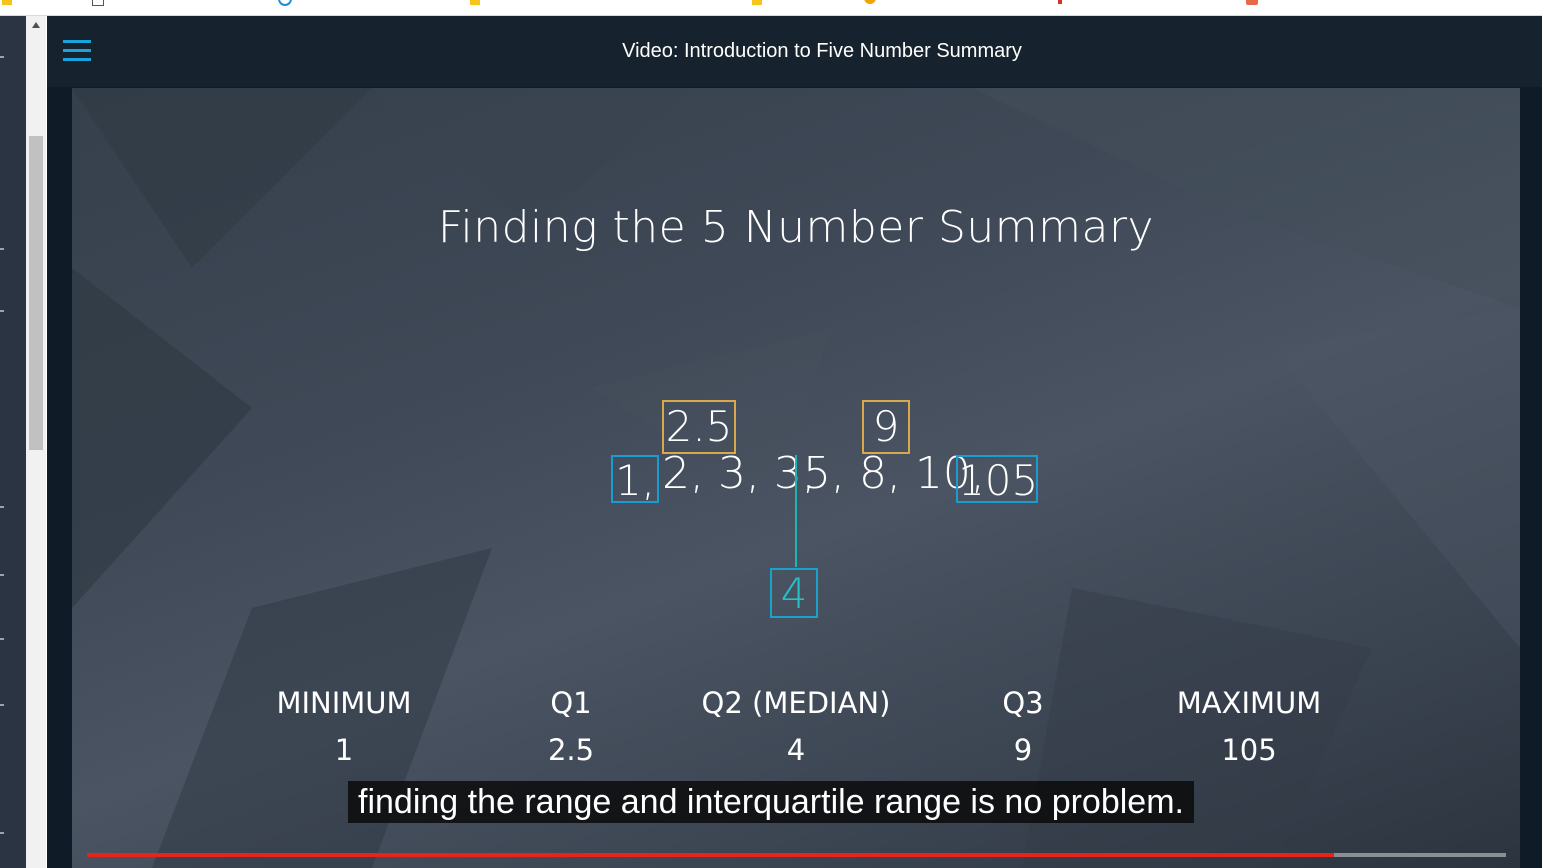  What do you see at coordinates (344, 750) in the screenshot?
I see `summary-value-minimum: 1` at bounding box center [344, 750].